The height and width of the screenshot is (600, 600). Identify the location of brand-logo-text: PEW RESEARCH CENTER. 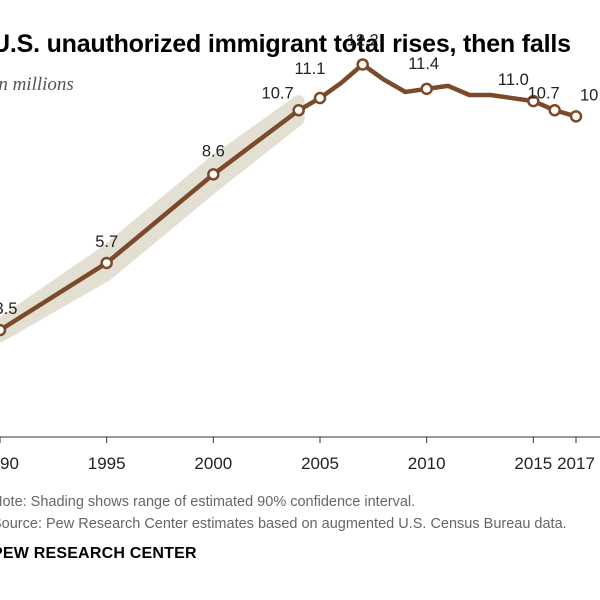
(98, 553).